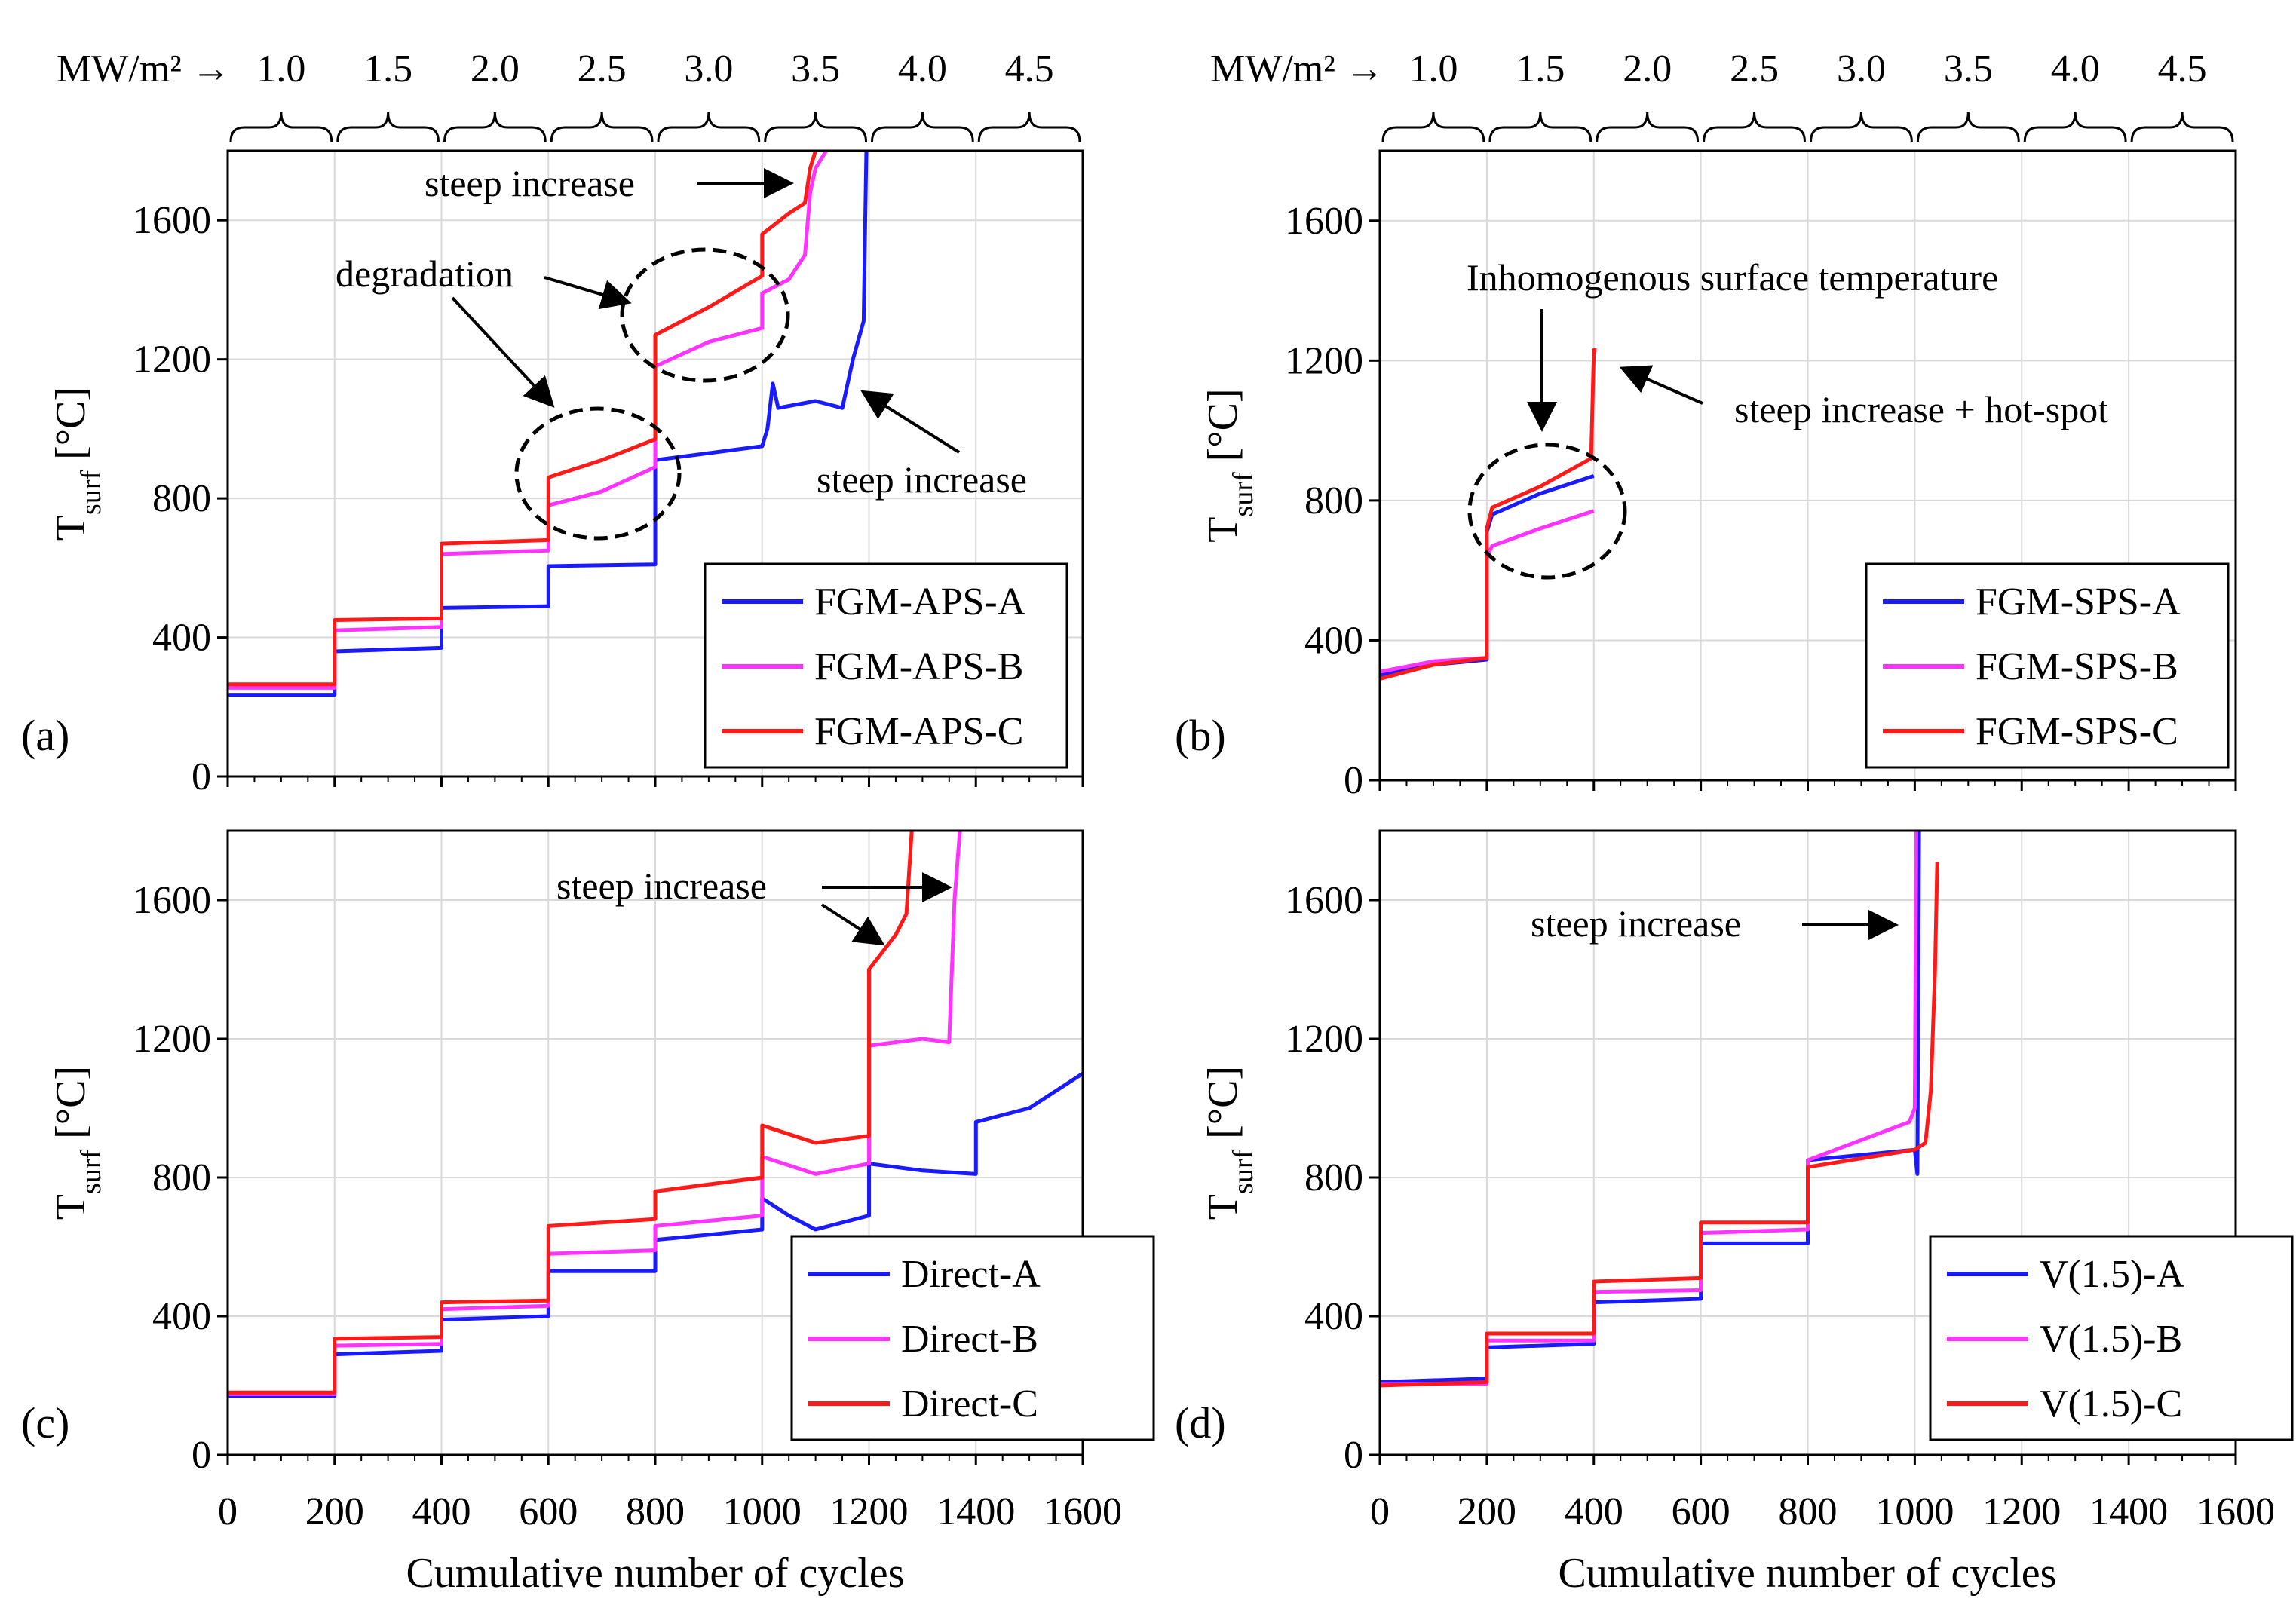 This screenshot has height=1620, width=2296. What do you see at coordinates (2077, 732) in the screenshot?
I see `legend-label: FGM-SPS-C` at bounding box center [2077, 732].